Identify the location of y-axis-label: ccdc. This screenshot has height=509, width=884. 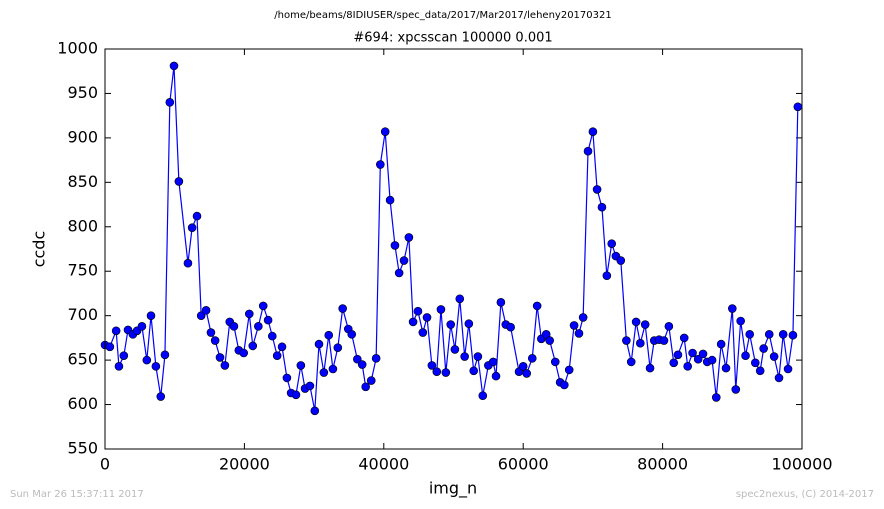
(39, 249).